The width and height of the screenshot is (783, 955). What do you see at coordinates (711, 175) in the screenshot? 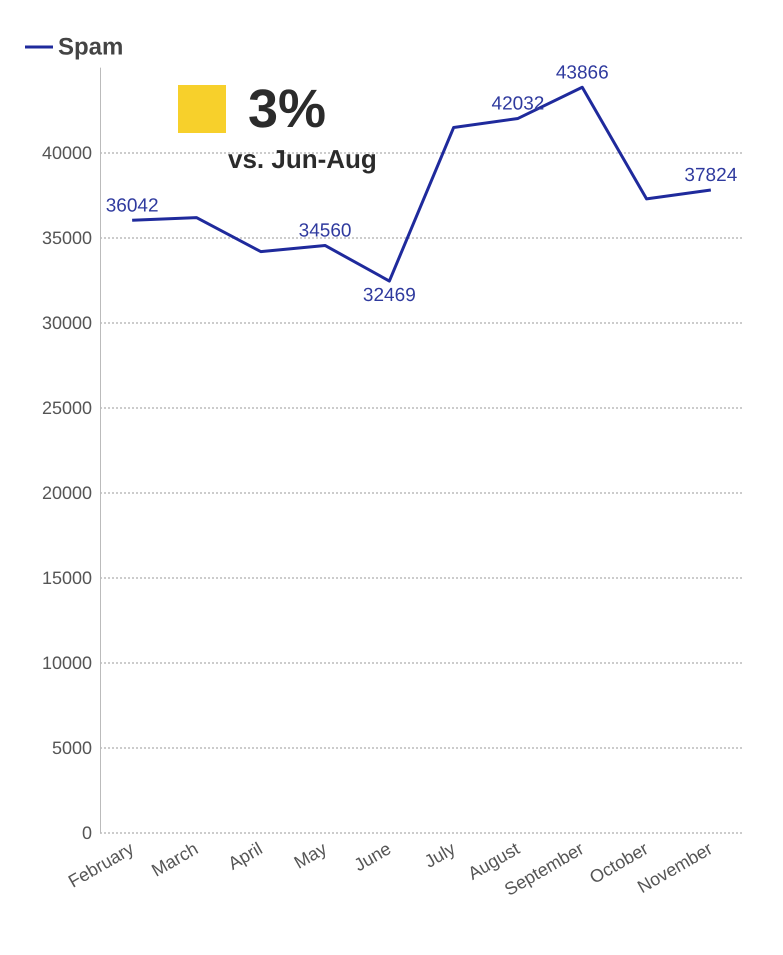
I see `data-label: 37824` at bounding box center [711, 175].